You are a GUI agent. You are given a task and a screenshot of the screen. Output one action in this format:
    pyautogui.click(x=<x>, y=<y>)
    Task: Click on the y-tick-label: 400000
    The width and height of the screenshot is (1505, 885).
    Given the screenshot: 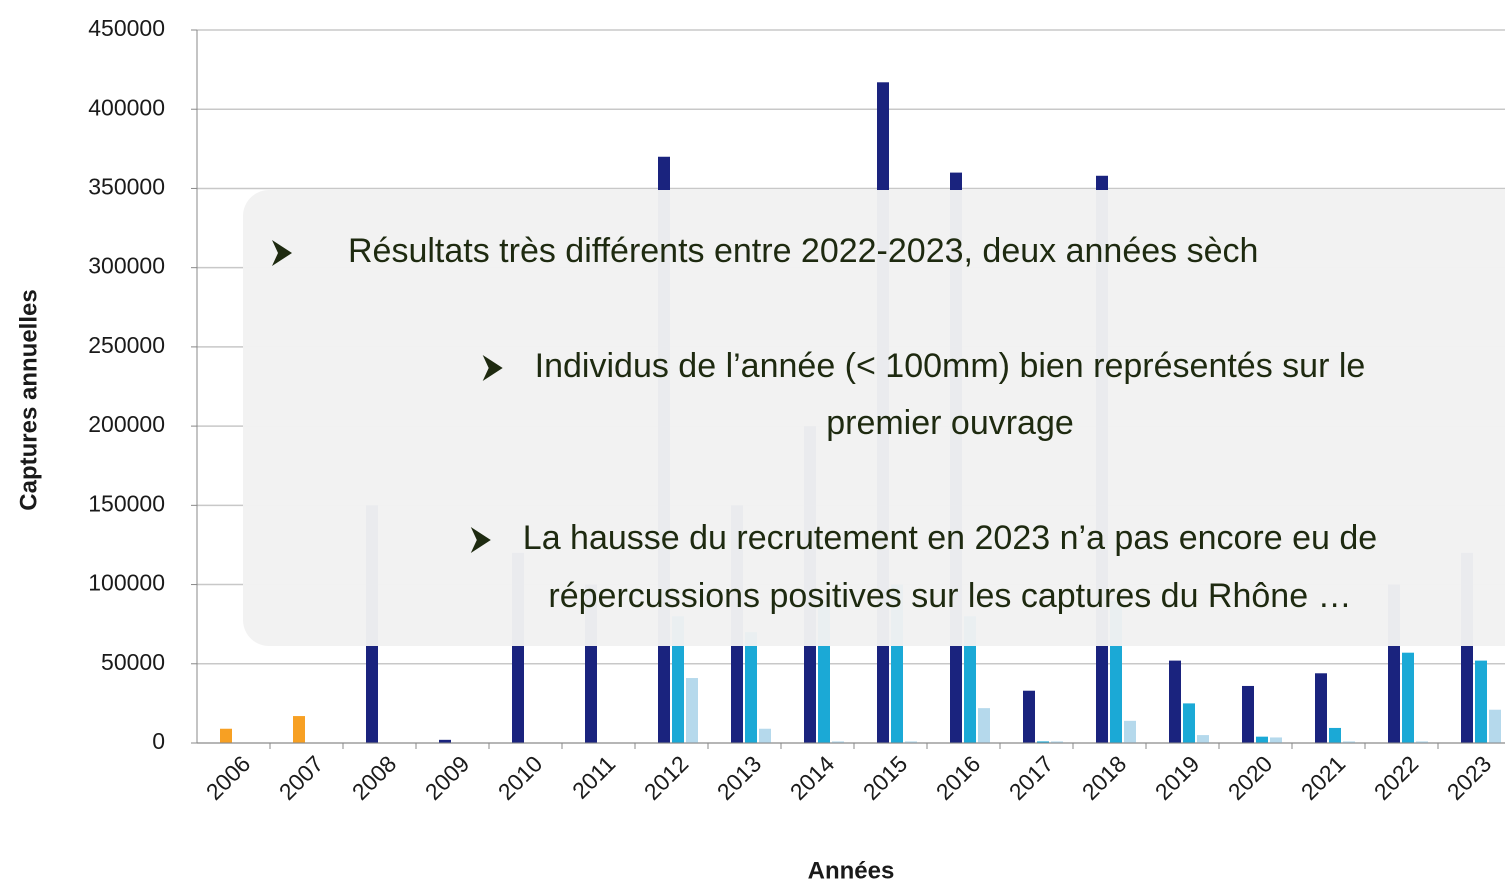 What is the action you would take?
    pyautogui.click(x=126, y=107)
    